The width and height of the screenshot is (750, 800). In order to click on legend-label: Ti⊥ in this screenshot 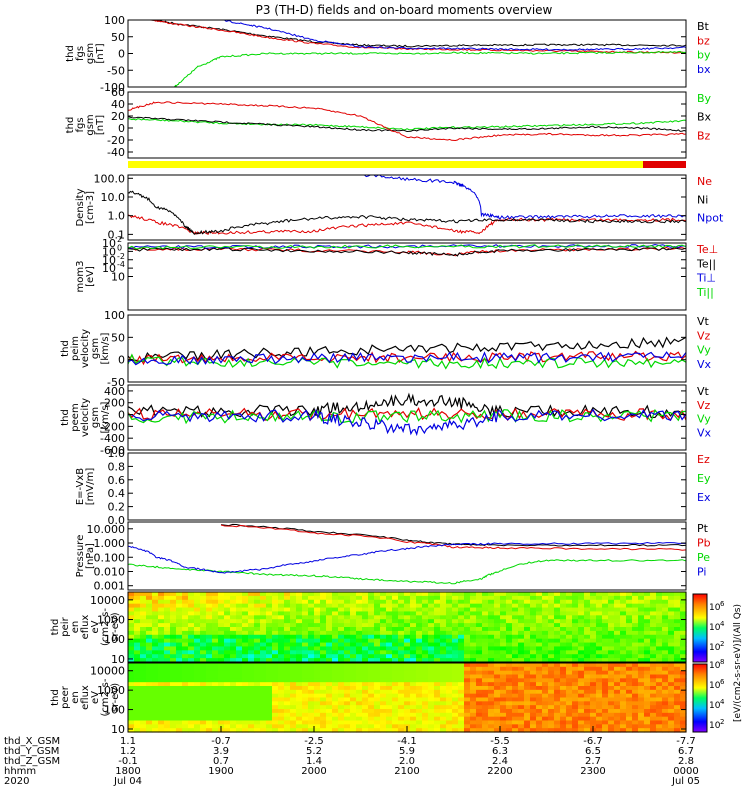, I will do `click(706, 278)`.